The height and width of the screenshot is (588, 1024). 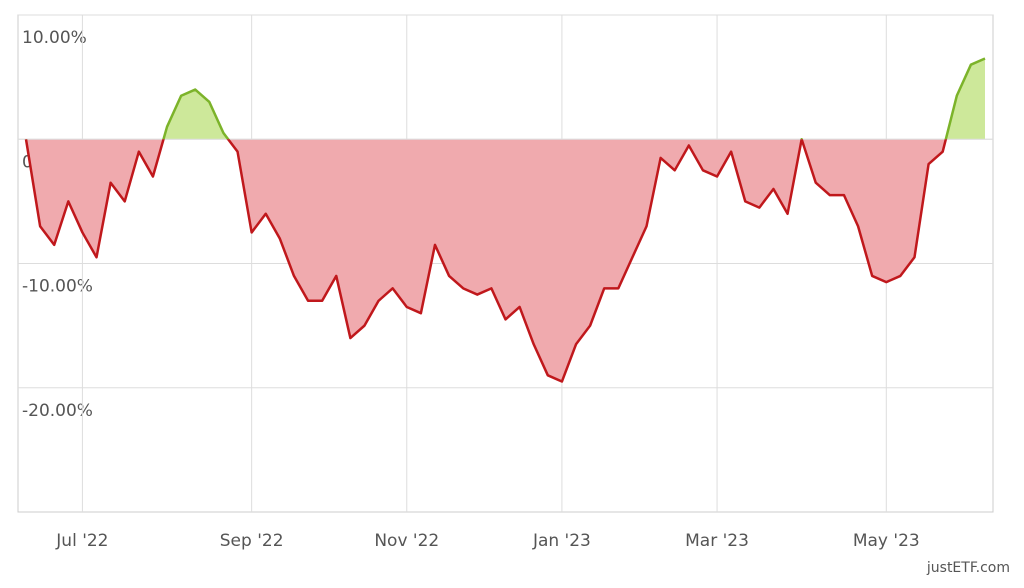 What do you see at coordinates (717, 541) in the screenshot?
I see `x-tick-label: Mar '23` at bounding box center [717, 541].